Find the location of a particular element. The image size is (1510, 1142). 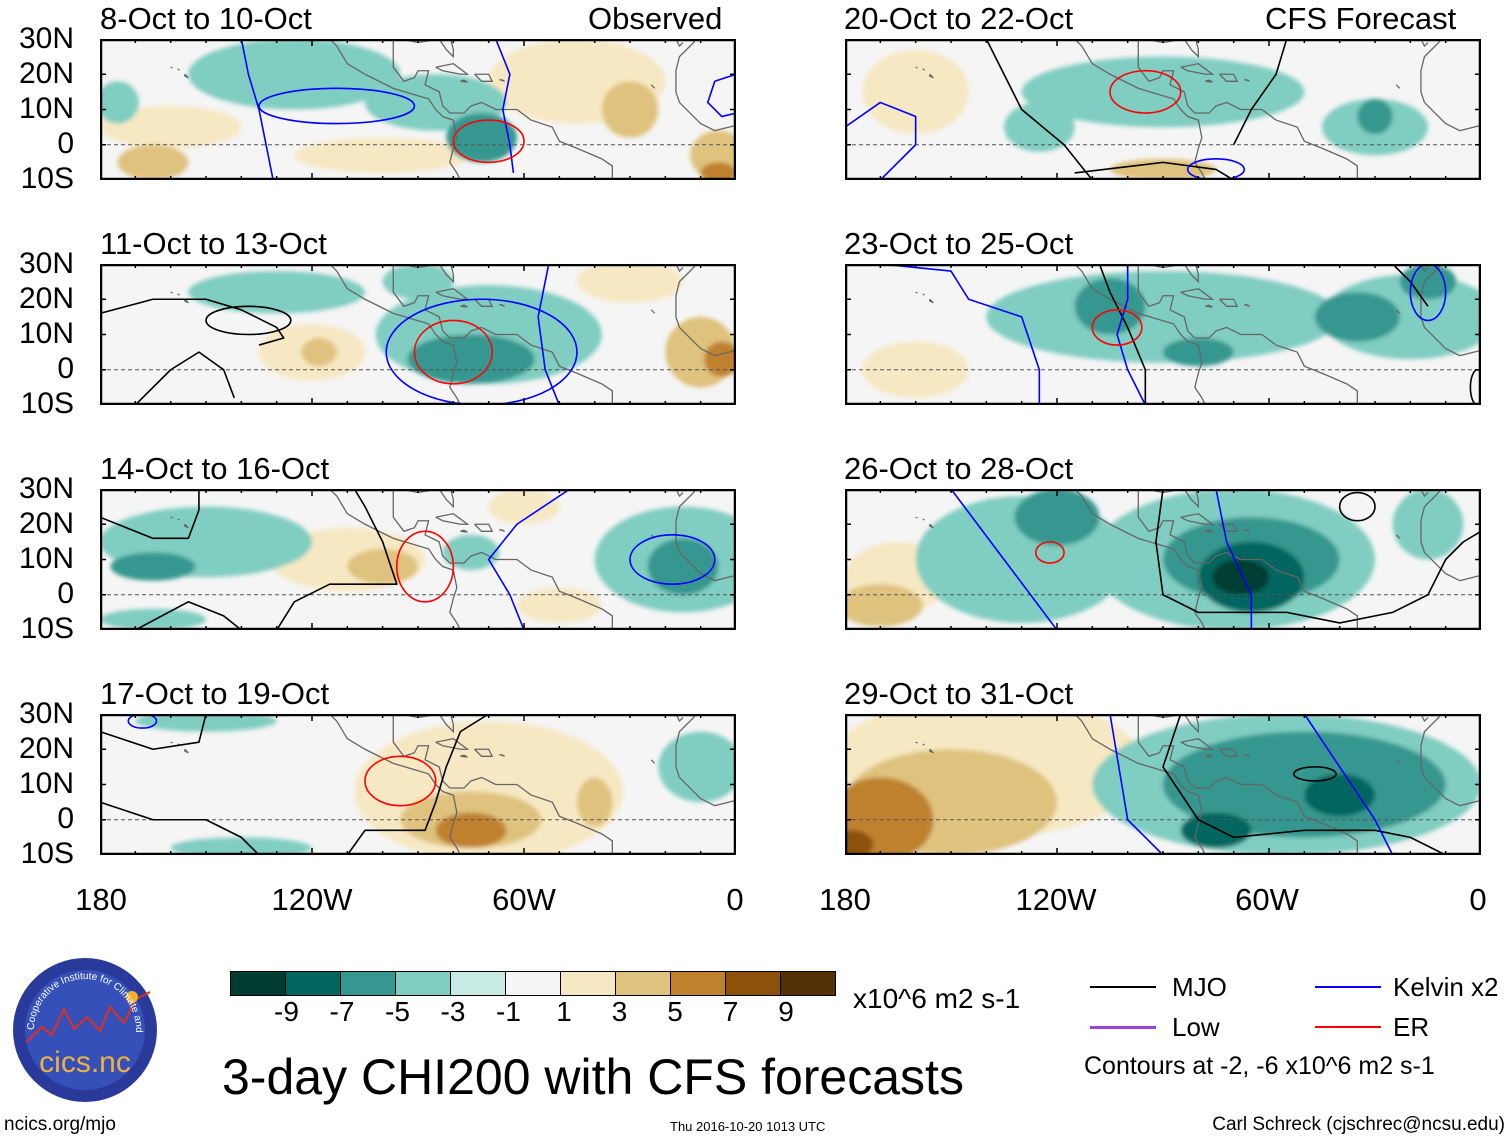

legend-low: Low is located at coordinates (1196, 1027).